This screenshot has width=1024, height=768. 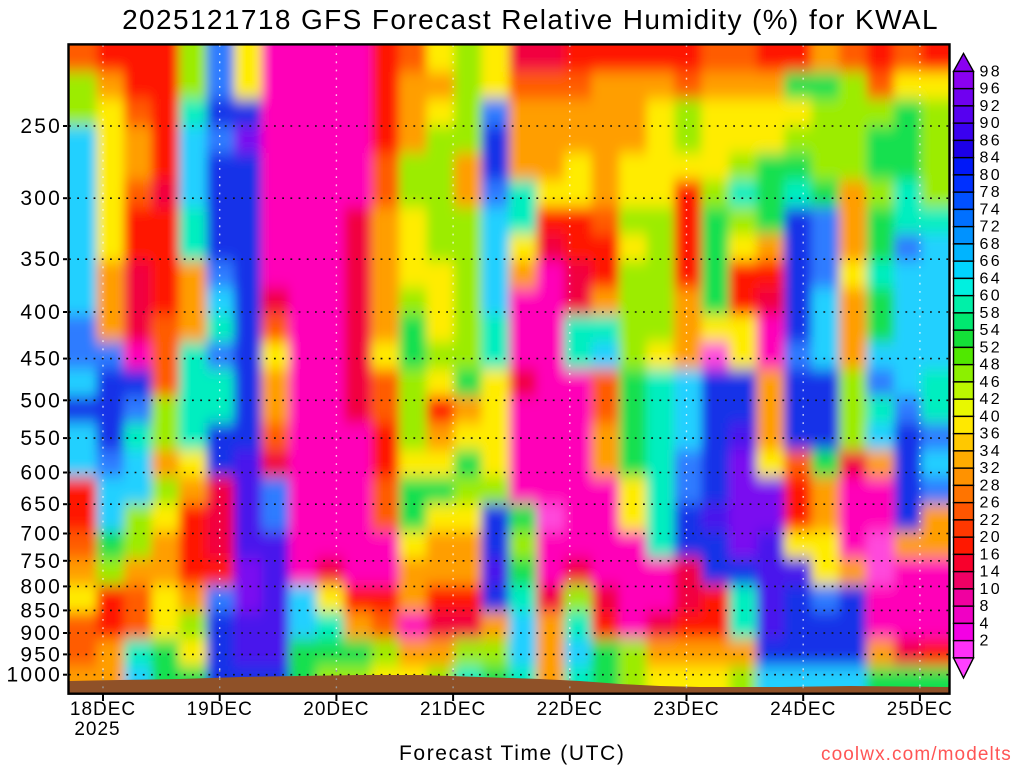 I want to click on svg-text: 40, so click(x=991, y=416).